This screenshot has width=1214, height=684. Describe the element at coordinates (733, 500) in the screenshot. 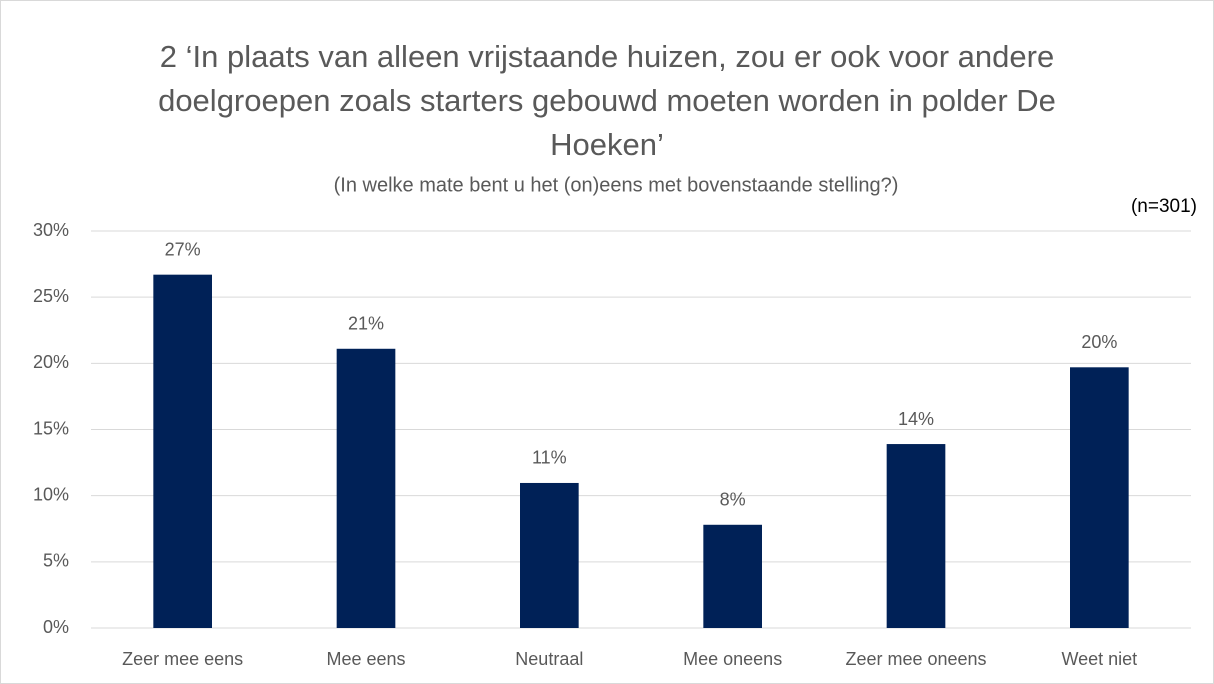

I see `value-label: 8%` at that location.